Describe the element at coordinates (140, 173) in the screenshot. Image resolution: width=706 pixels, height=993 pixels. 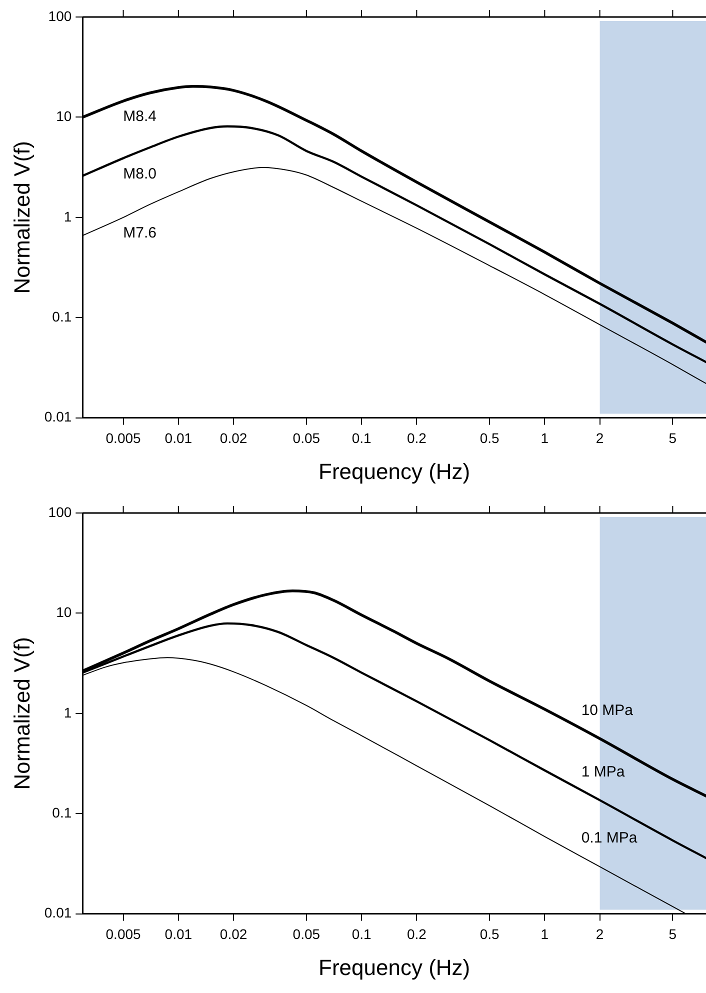
I see `series-label: M8.0` at that location.